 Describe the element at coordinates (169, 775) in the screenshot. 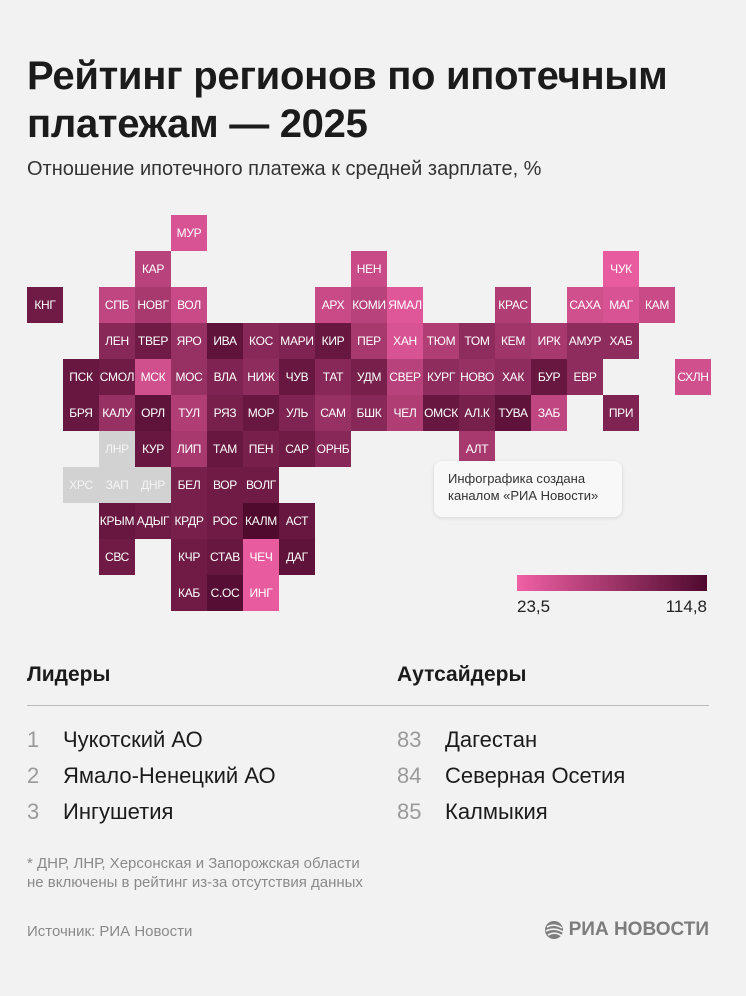

I see `region-name: Ямало-Ненецкий АО` at that location.